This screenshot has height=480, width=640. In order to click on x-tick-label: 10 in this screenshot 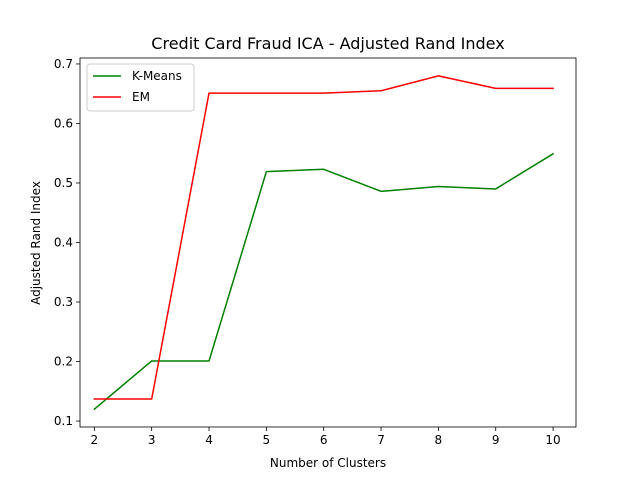, I will do `click(552, 440)`.